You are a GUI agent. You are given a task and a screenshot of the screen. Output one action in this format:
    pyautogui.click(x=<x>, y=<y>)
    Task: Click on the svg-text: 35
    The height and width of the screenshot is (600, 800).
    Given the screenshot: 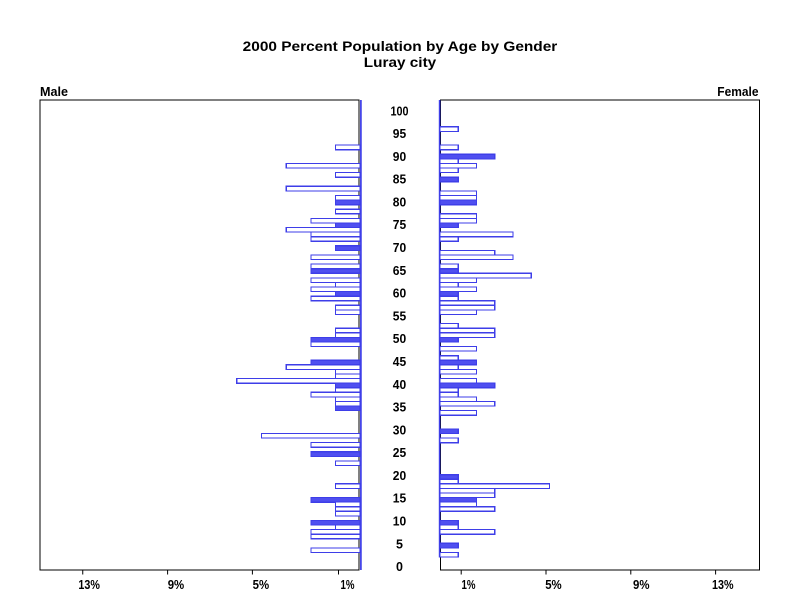 What is the action you would take?
    pyautogui.click(x=399, y=407)
    